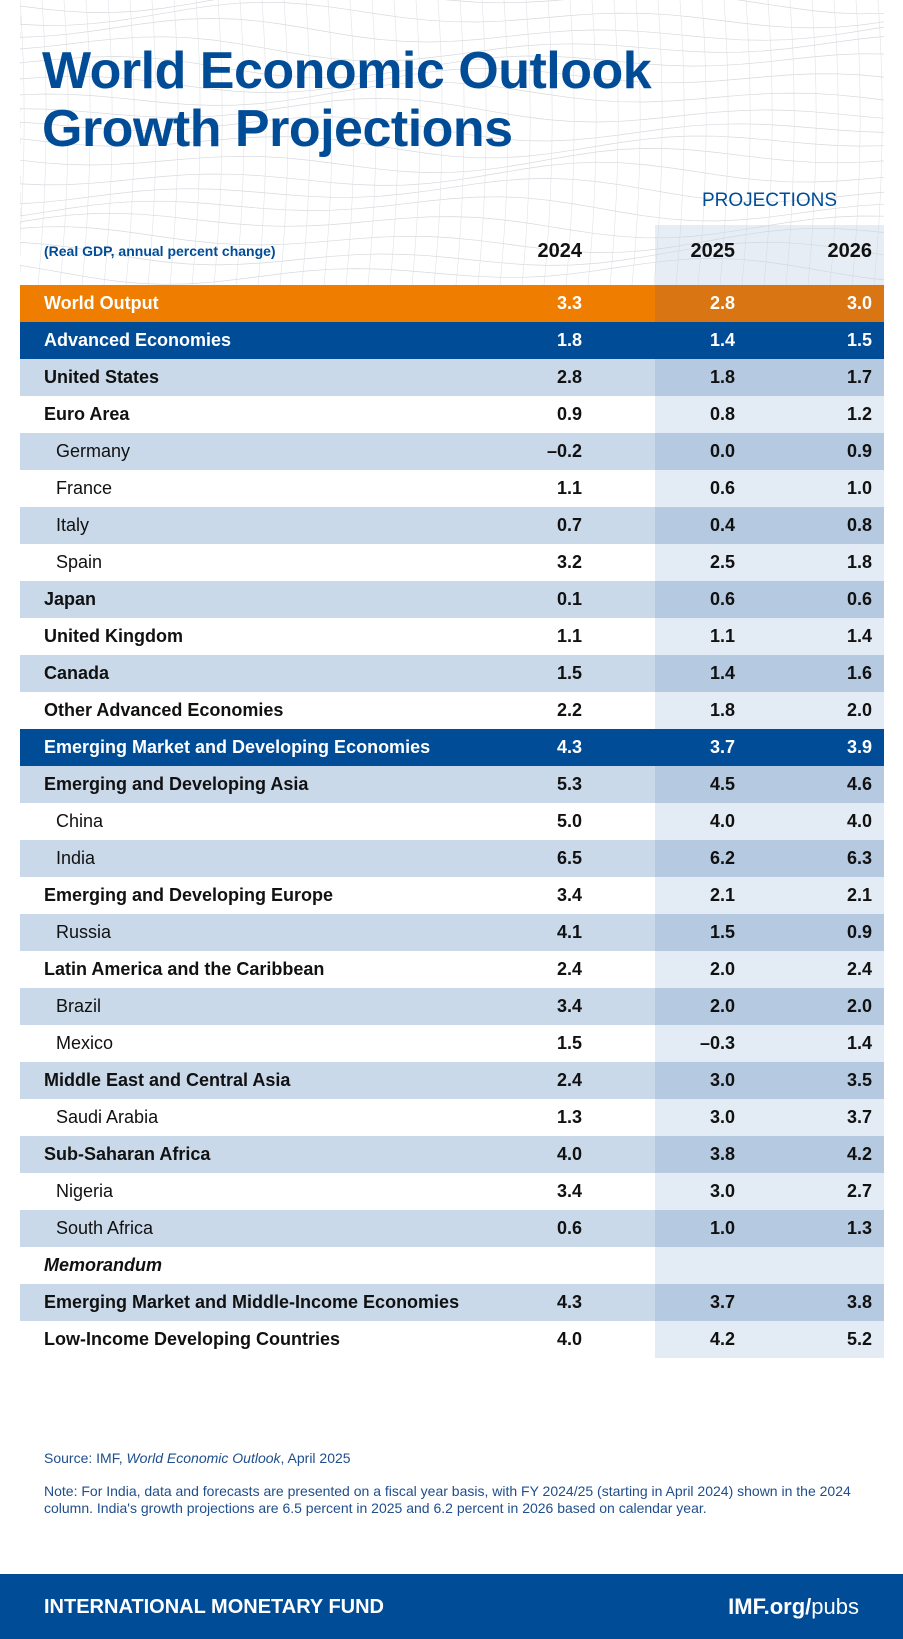  Describe the element at coordinates (859, 895) in the screenshot. I see `value-2026: 2.1` at that location.